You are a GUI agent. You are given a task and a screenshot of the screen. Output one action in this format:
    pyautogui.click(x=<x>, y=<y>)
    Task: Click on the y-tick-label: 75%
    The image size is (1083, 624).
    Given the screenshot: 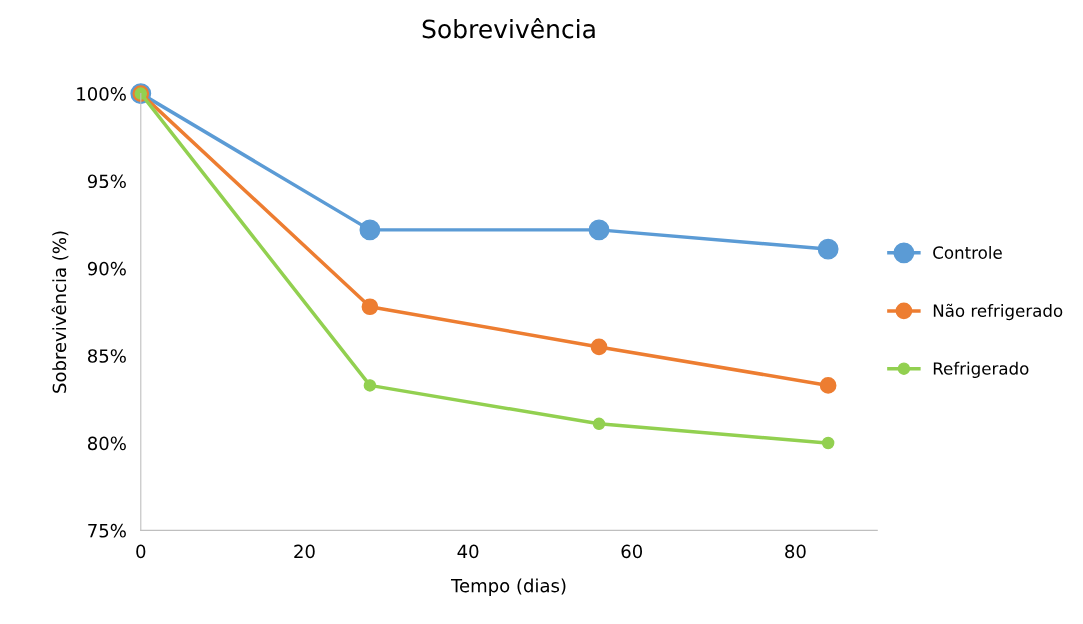 What is the action you would take?
    pyautogui.click(x=107, y=530)
    